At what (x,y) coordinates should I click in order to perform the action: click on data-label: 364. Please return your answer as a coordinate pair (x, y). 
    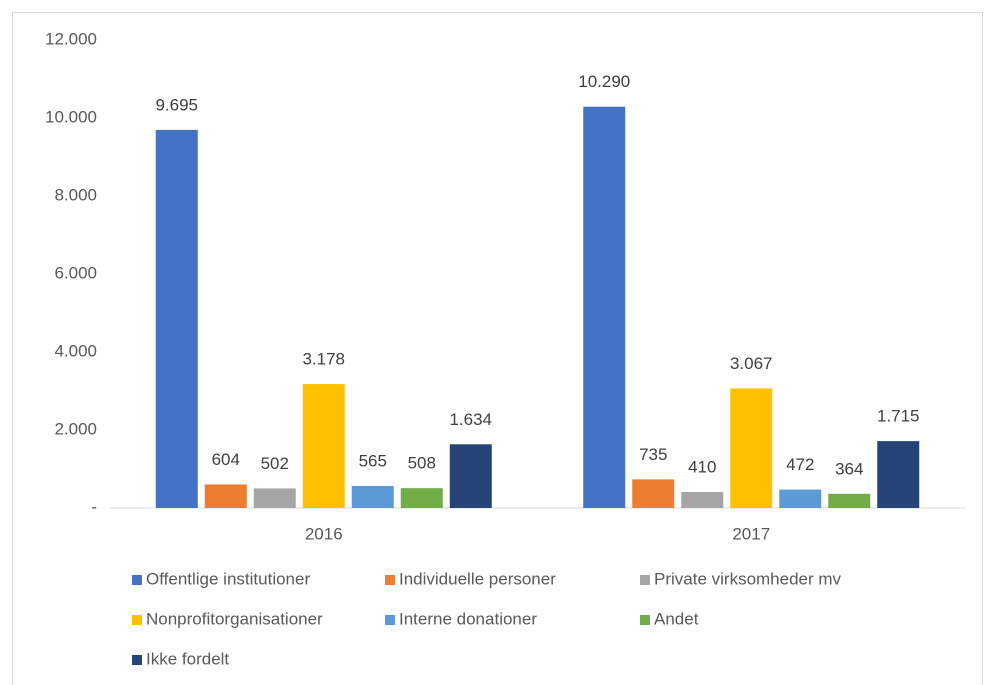
    Looking at the image, I should click on (849, 468).